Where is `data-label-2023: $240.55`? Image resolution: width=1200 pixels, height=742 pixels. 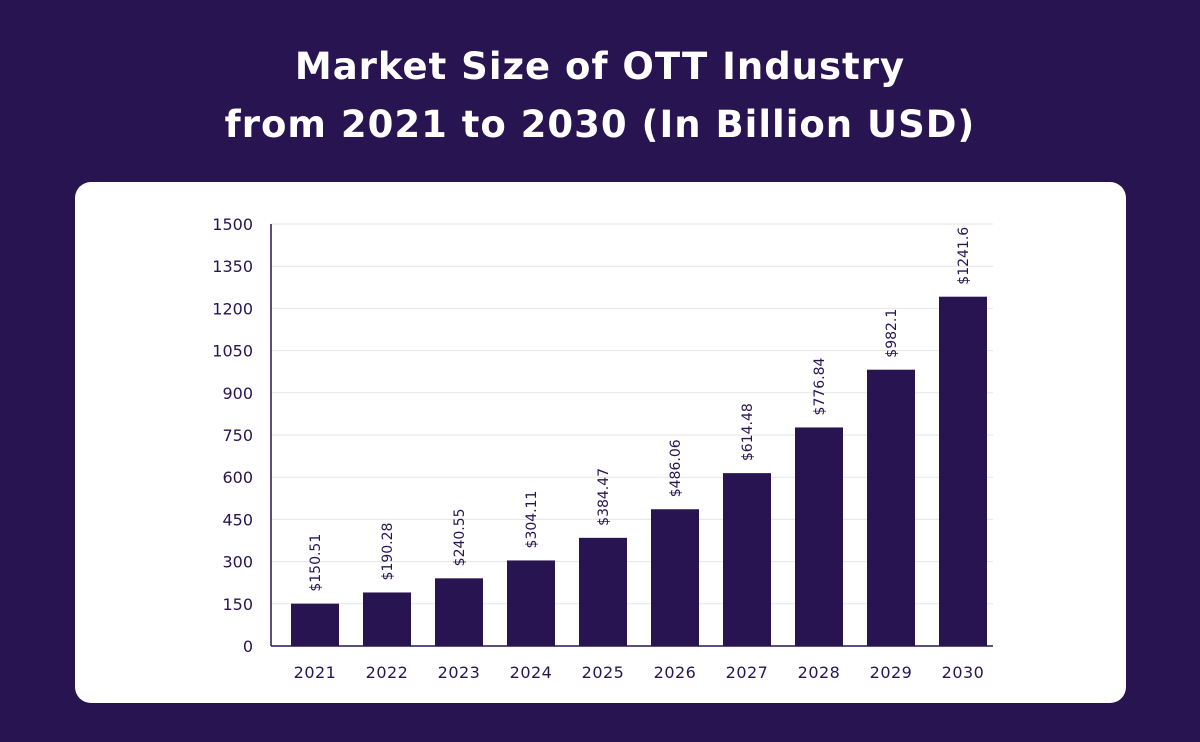 data-label-2023: $240.55 is located at coordinates (460, 537).